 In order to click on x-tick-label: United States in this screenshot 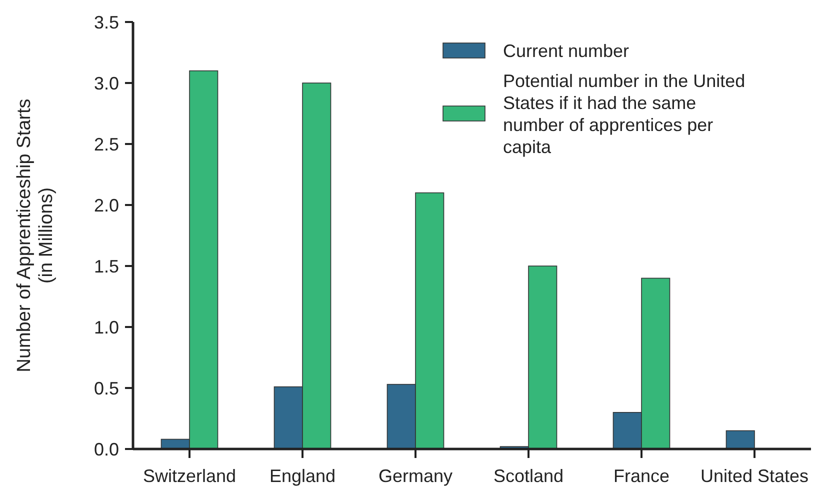, I will do `click(754, 476)`.